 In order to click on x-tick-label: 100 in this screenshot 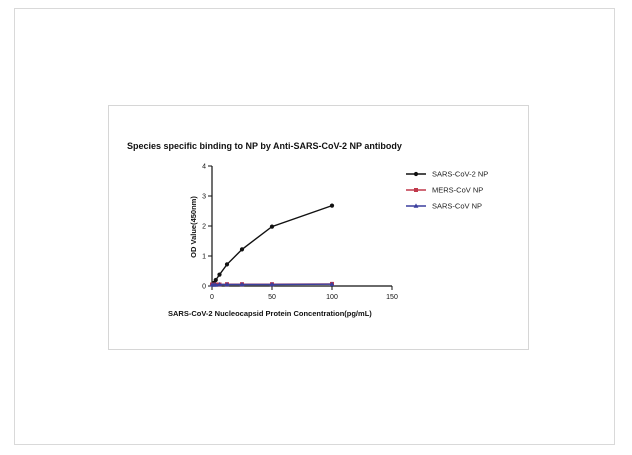, I will do `click(332, 297)`.